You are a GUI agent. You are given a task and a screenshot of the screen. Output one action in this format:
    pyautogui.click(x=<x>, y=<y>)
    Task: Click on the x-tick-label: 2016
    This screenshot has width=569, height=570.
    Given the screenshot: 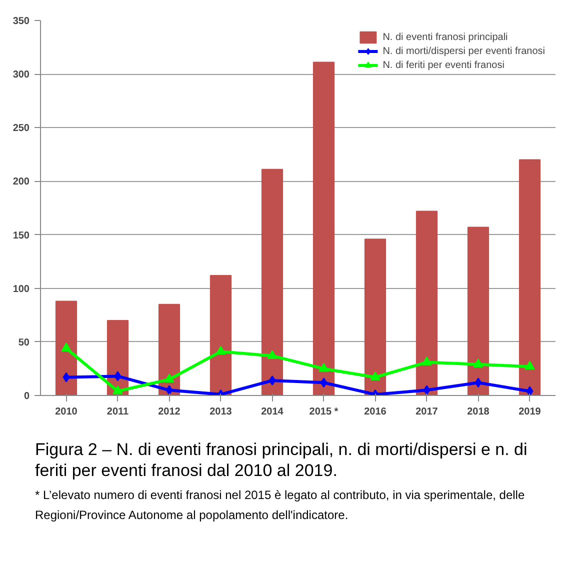 What is the action you would take?
    pyautogui.click(x=375, y=412)
    